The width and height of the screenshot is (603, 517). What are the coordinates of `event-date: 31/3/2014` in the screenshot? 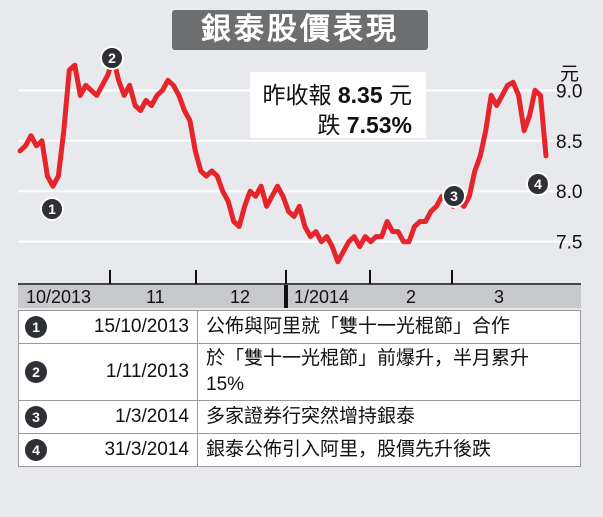 It's located at (146, 449).